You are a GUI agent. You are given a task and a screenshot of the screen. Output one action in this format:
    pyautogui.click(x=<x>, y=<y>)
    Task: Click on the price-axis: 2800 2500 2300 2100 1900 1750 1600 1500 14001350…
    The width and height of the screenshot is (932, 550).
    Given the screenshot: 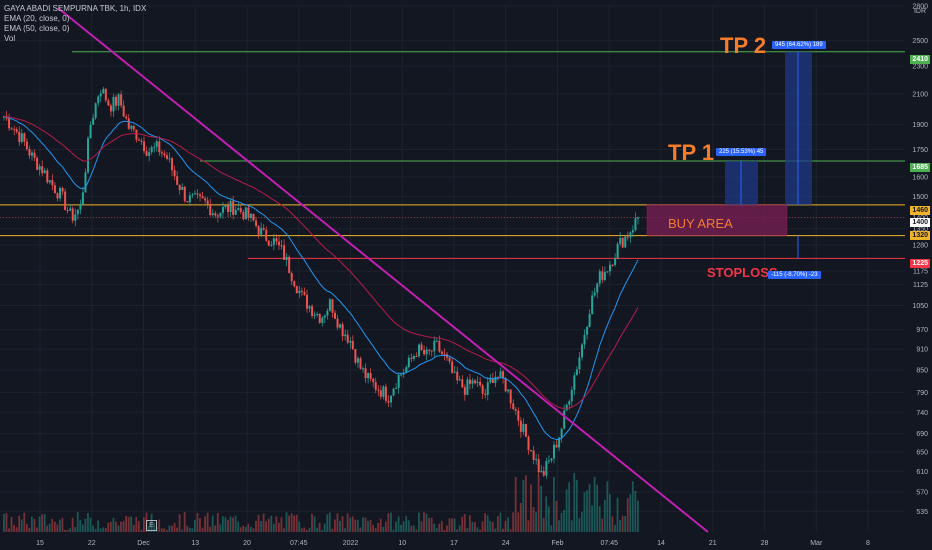 What is the action you would take?
    pyautogui.click(x=920, y=260)
    